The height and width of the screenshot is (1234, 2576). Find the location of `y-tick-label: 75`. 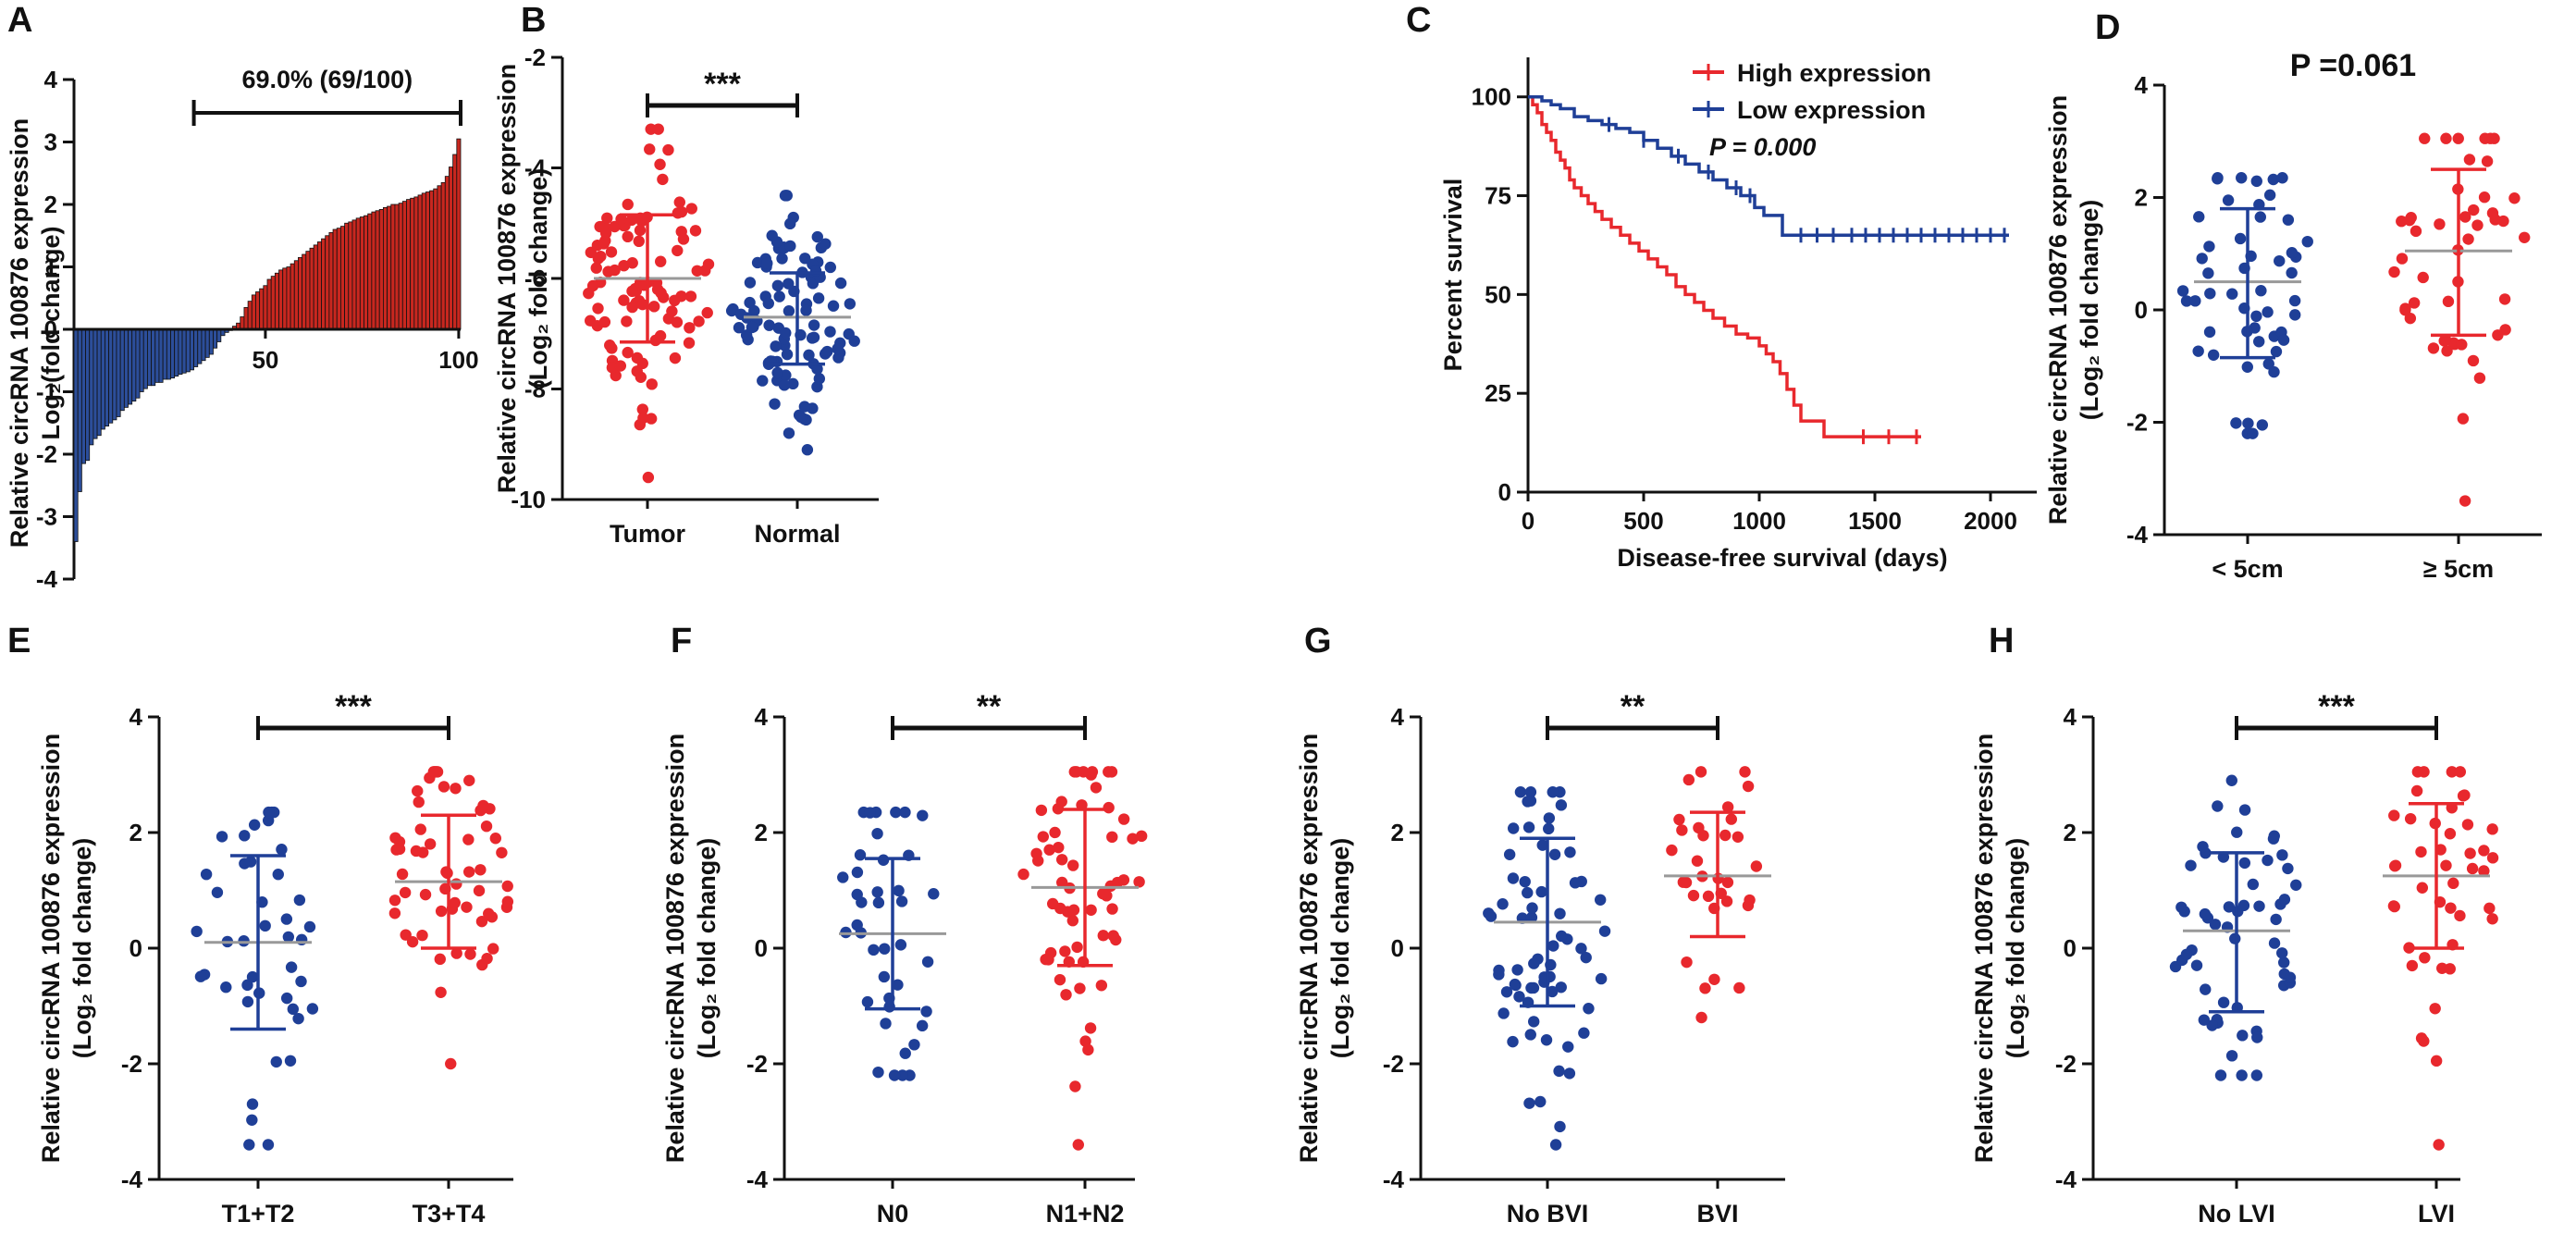

y-tick-label: 75 is located at coordinates (1498, 196).